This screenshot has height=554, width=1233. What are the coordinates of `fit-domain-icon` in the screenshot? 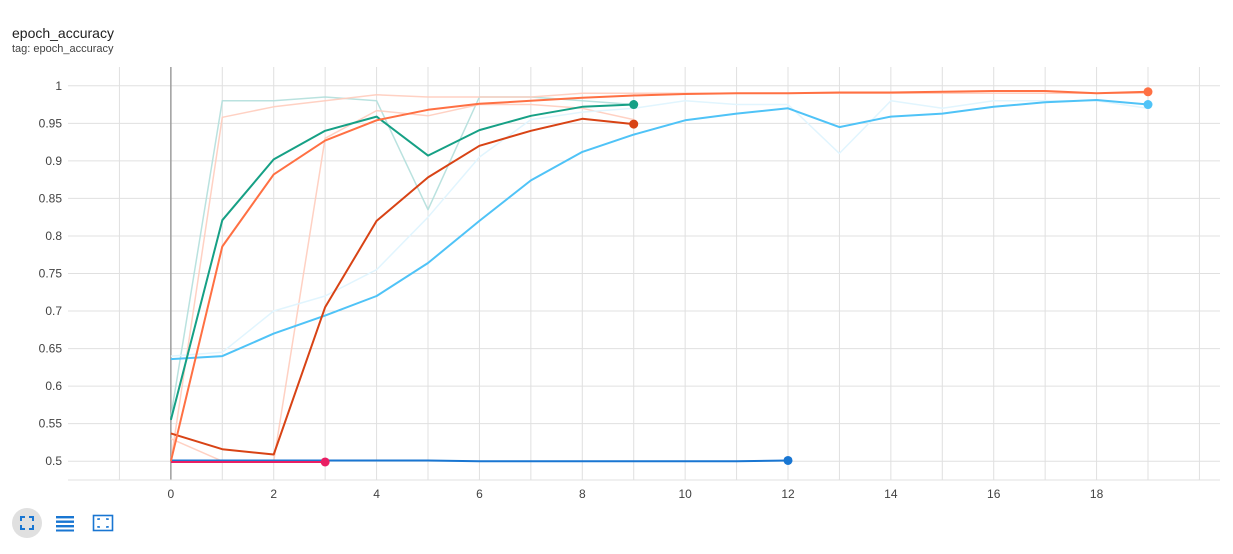 It's located at (103, 523).